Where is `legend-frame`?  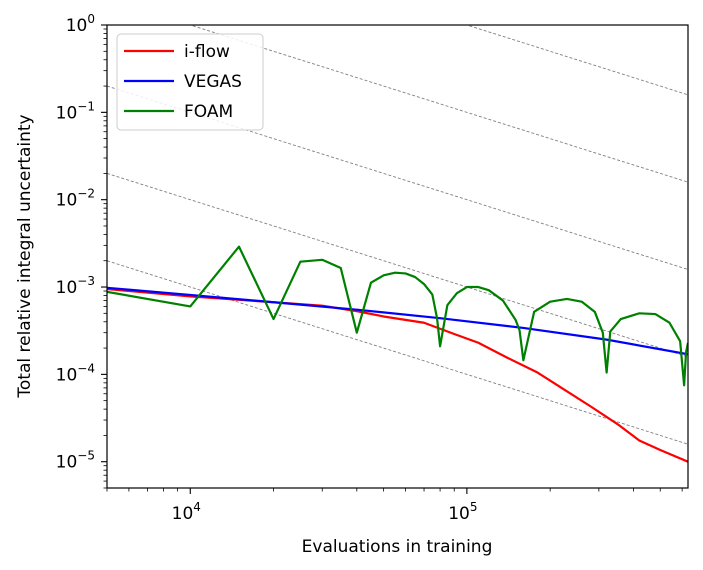
legend-frame is located at coordinates (190, 82).